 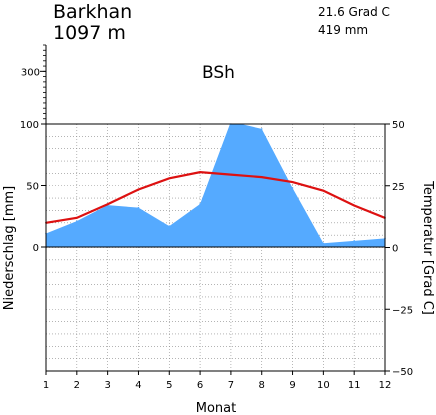 What do you see at coordinates (323, 385) in the screenshot?
I see `x-tick-label-10: 10` at bounding box center [323, 385].